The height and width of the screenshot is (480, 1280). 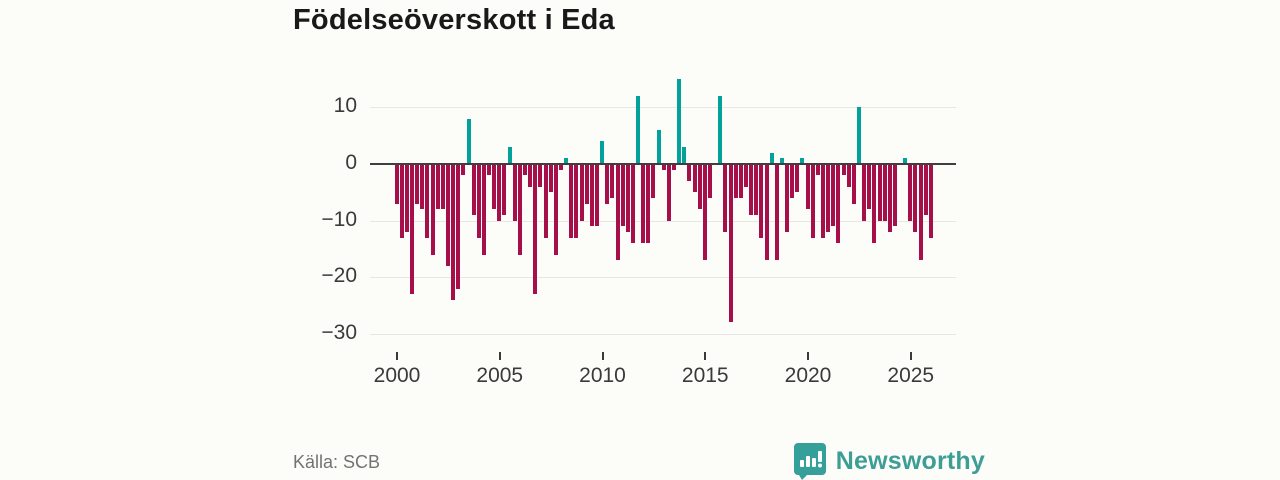 I want to click on source-label: Källa: SCB, so click(x=337, y=462).